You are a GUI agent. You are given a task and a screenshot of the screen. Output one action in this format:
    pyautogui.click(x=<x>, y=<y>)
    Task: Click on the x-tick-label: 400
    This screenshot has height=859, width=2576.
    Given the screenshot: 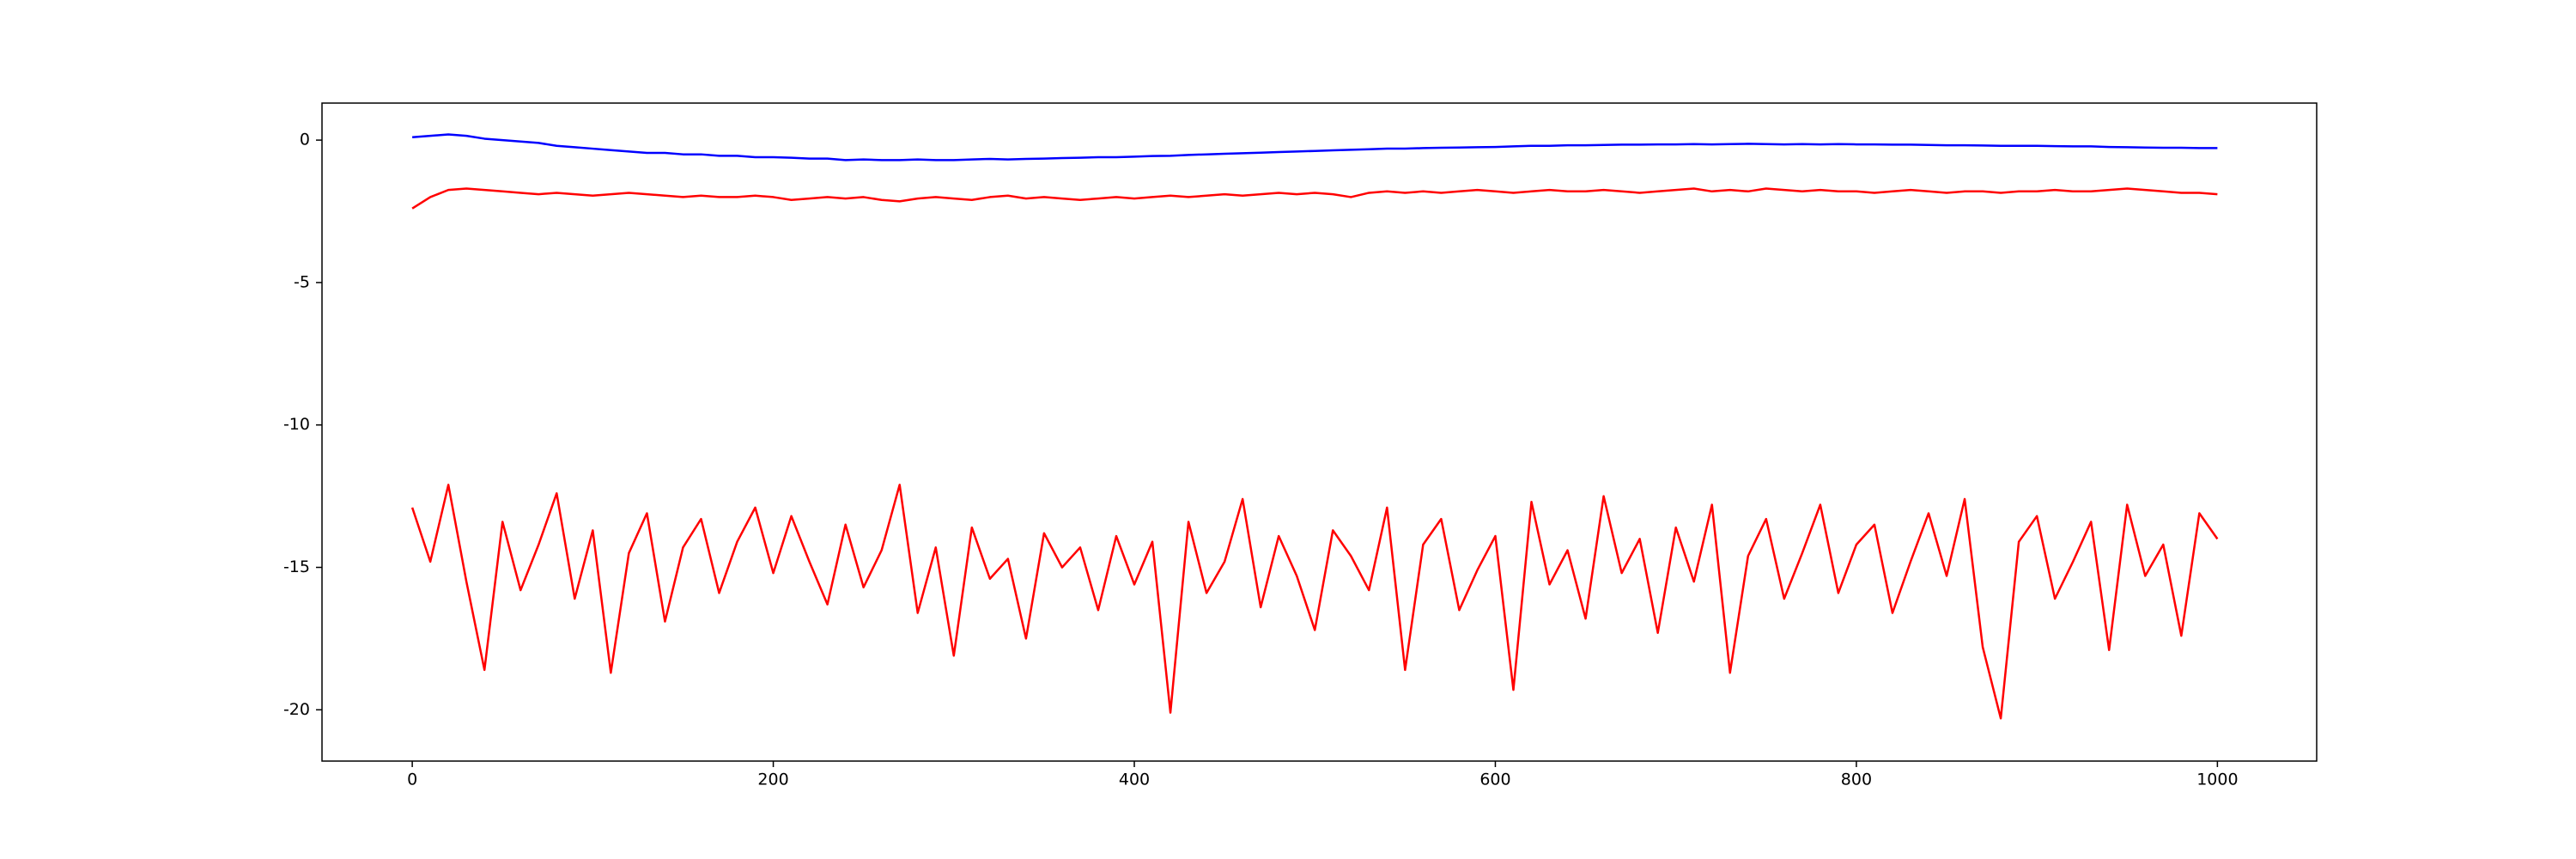 What is the action you would take?
    pyautogui.click(x=1134, y=780)
    